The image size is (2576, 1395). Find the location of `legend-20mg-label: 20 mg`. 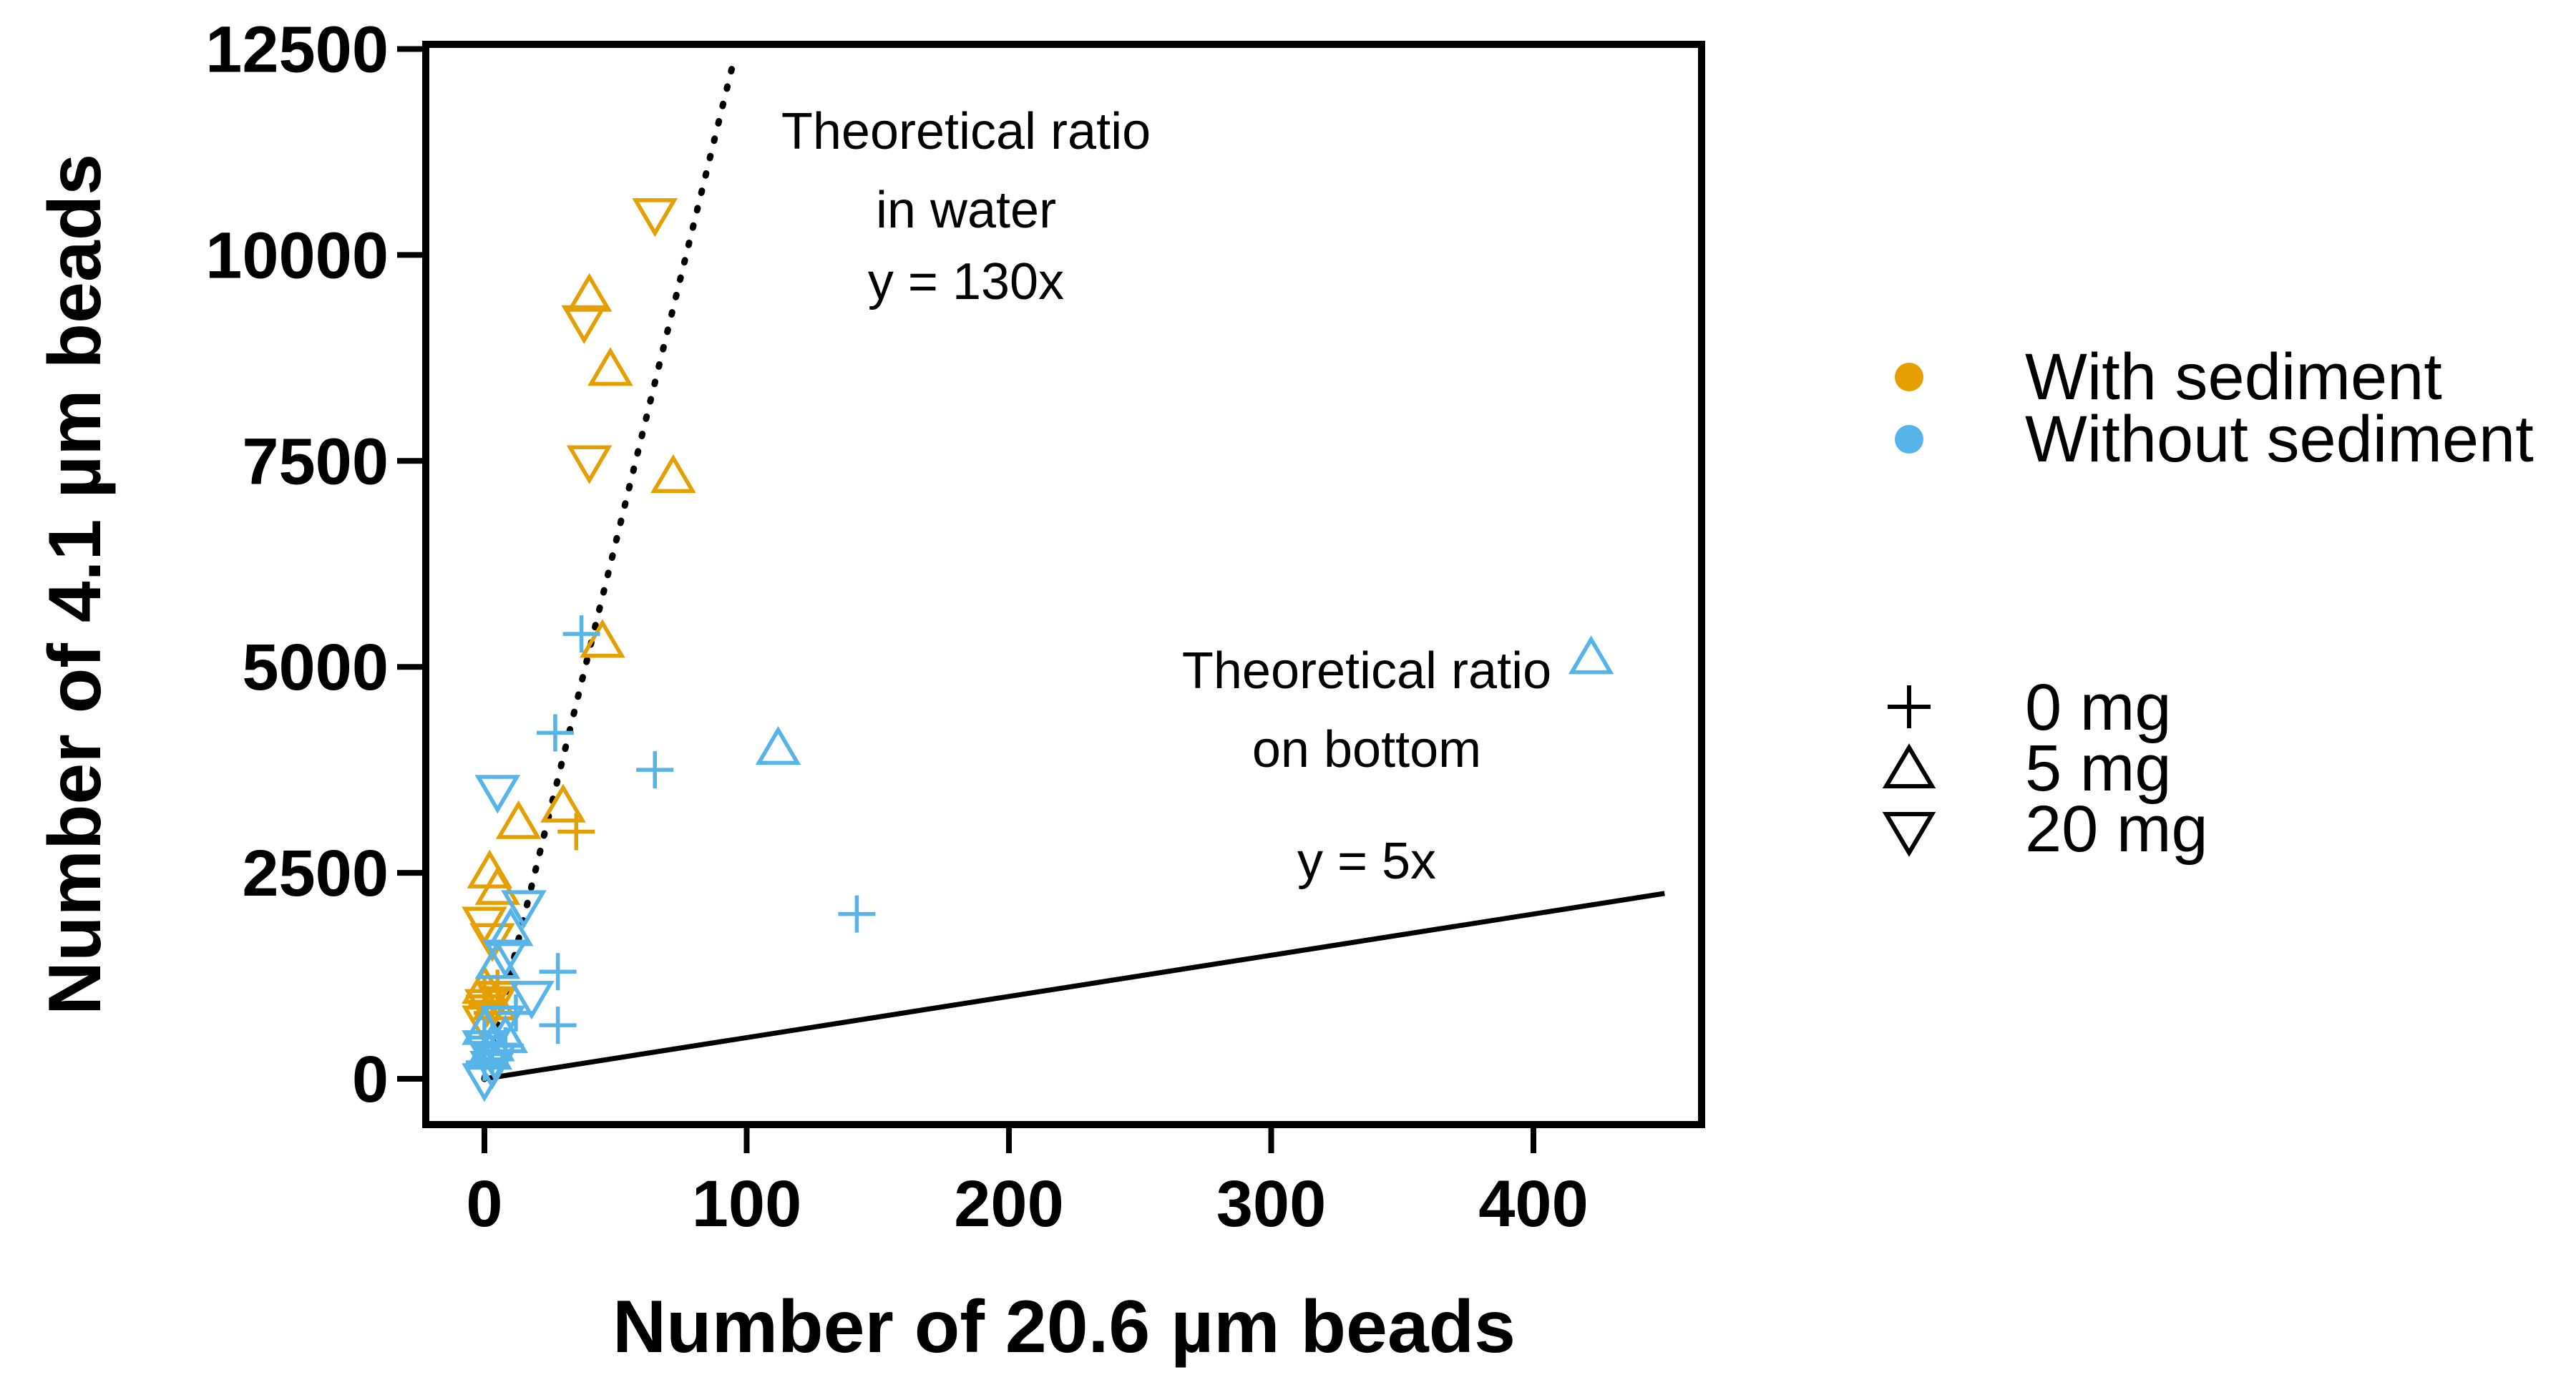

legend-20mg-label: 20 mg is located at coordinates (2116, 829).